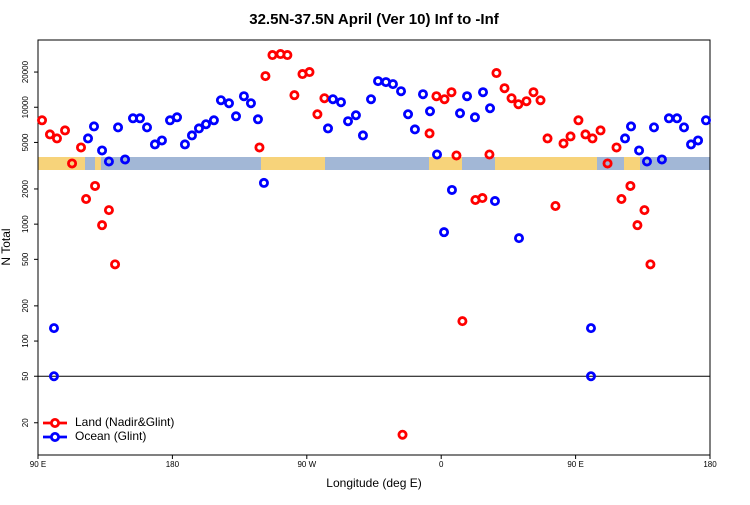 The height and width of the screenshot is (505, 750). What do you see at coordinates (374, 19) in the screenshot?
I see `chart-title: 32.5N-37.5N April (Ver 10) Inf to -Inf` at bounding box center [374, 19].